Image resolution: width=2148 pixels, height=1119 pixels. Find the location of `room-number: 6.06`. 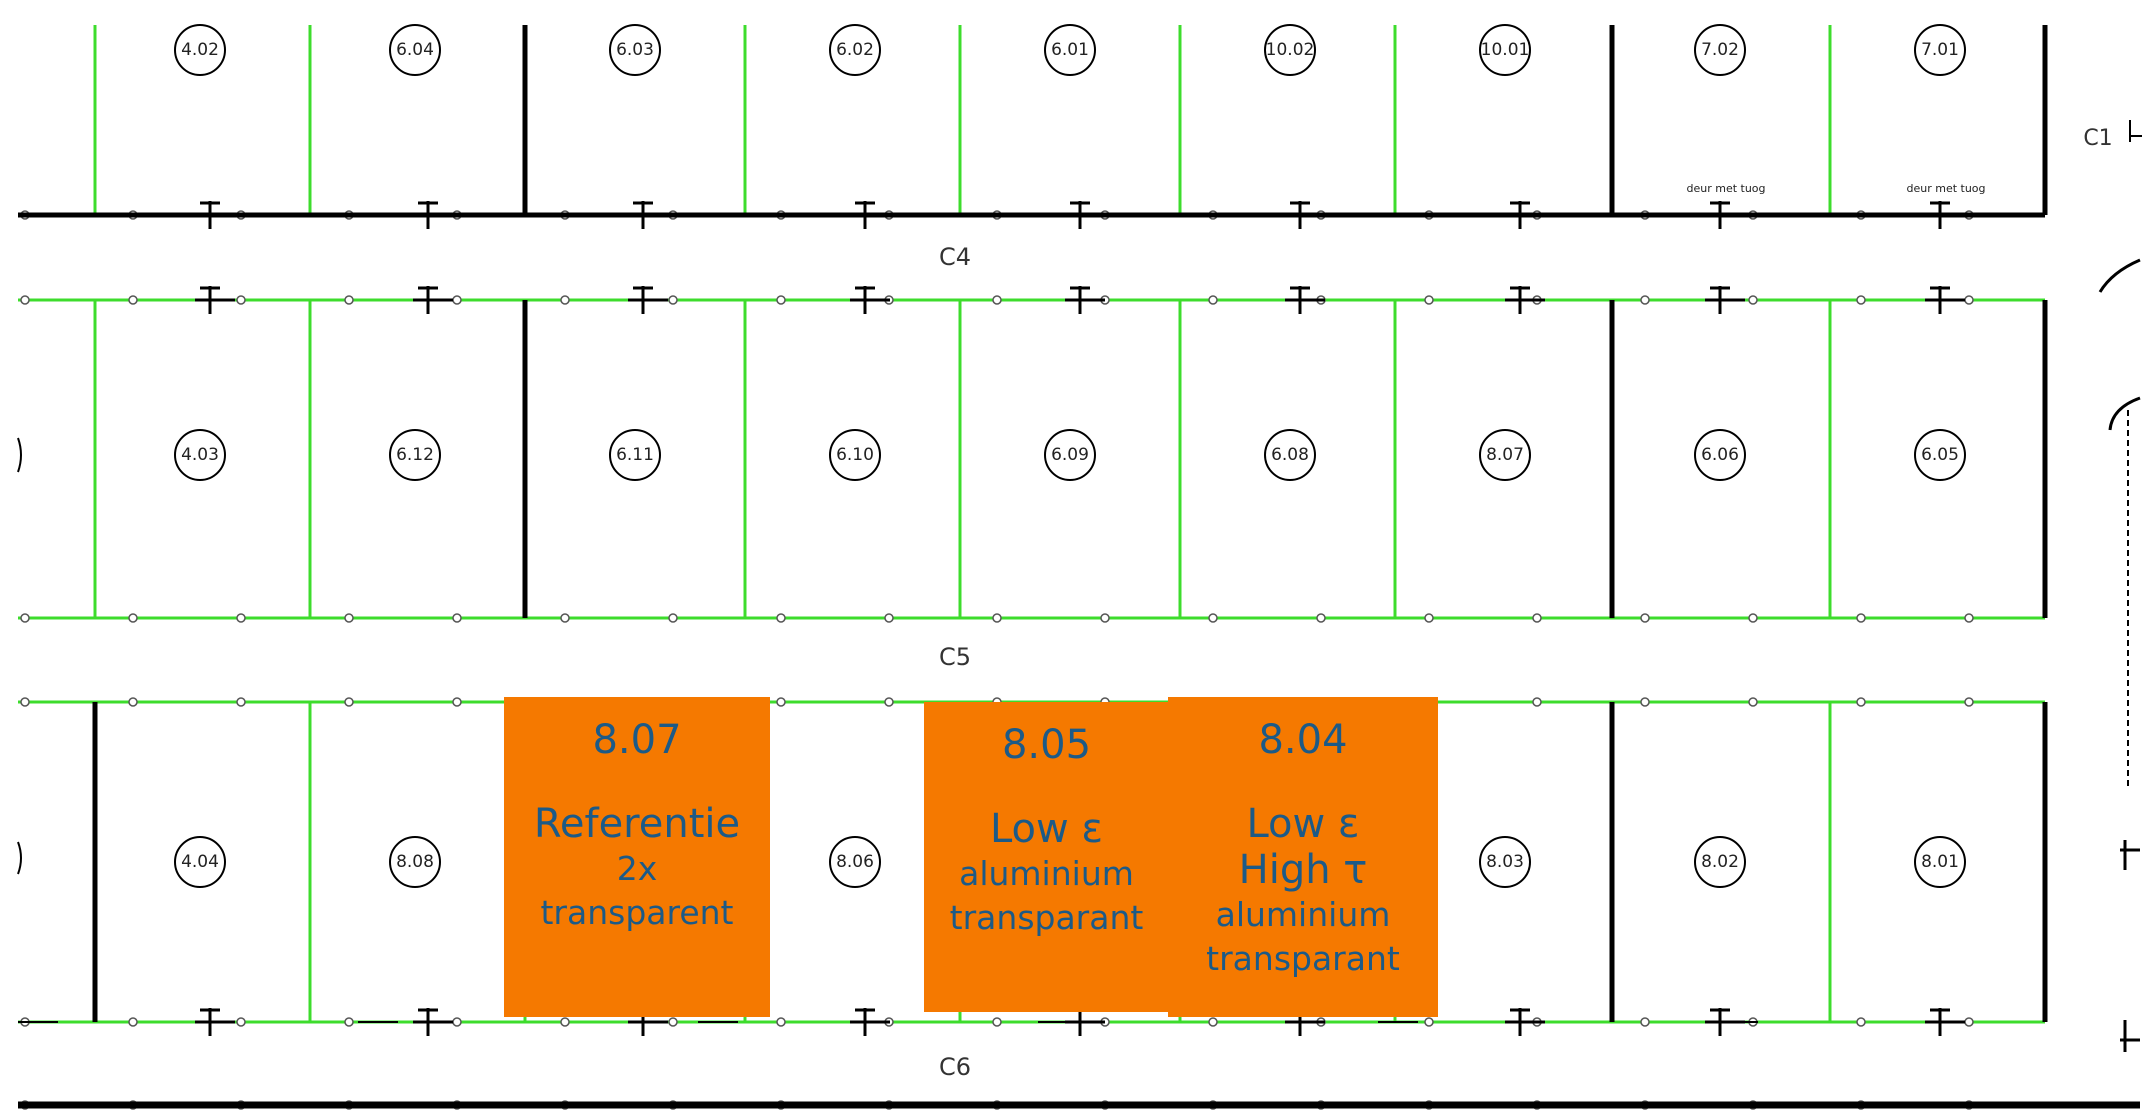

room-number: 6.06 is located at coordinates (1720, 455).